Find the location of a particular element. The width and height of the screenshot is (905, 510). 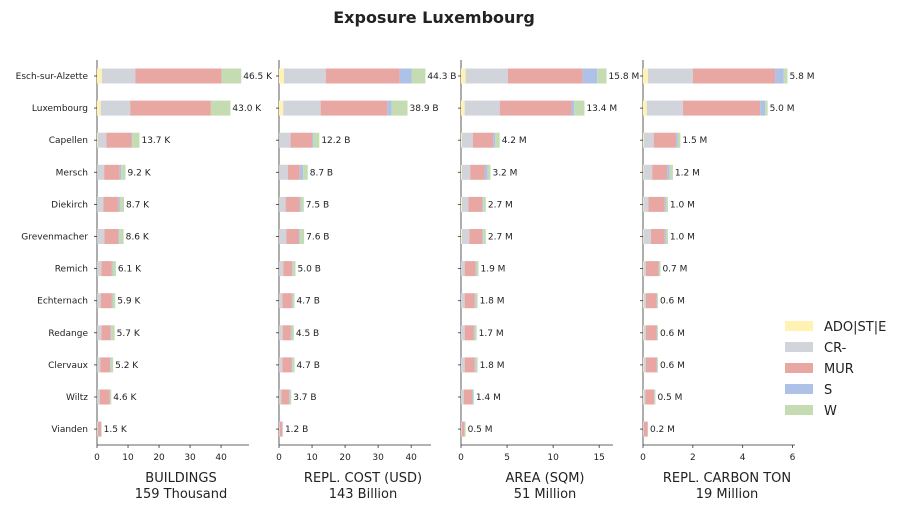

data-label: 12.2 B is located at coordinates (335, 141).